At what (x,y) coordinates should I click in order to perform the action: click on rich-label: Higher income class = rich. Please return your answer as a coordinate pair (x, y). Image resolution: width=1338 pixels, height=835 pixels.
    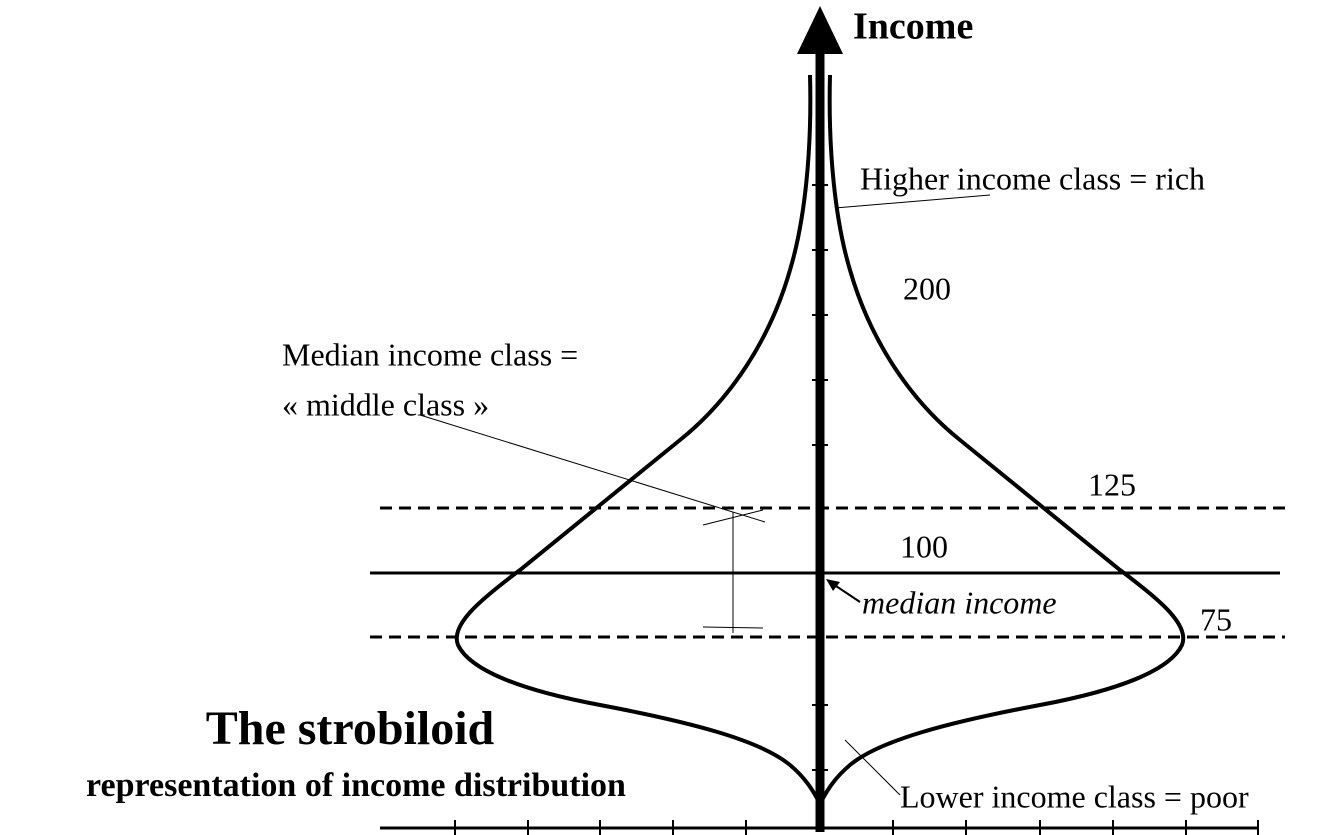
    Looking at the image, I should click on (1032, 178).